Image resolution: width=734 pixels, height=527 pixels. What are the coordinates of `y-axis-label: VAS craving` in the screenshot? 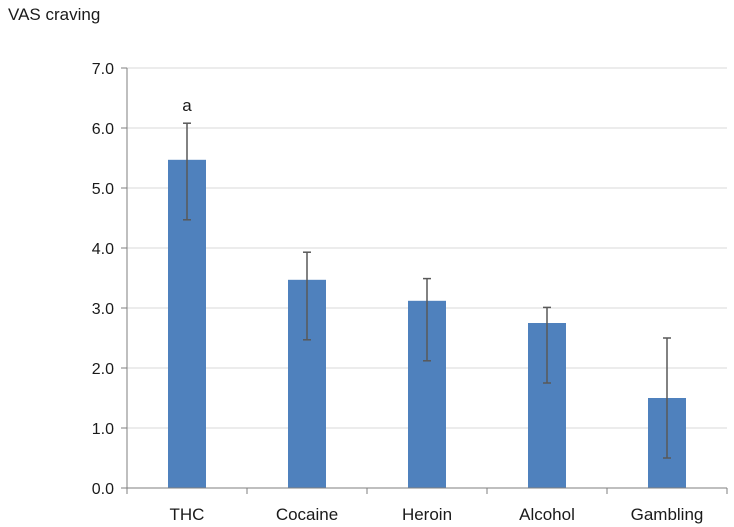 It's located at (54, 14).